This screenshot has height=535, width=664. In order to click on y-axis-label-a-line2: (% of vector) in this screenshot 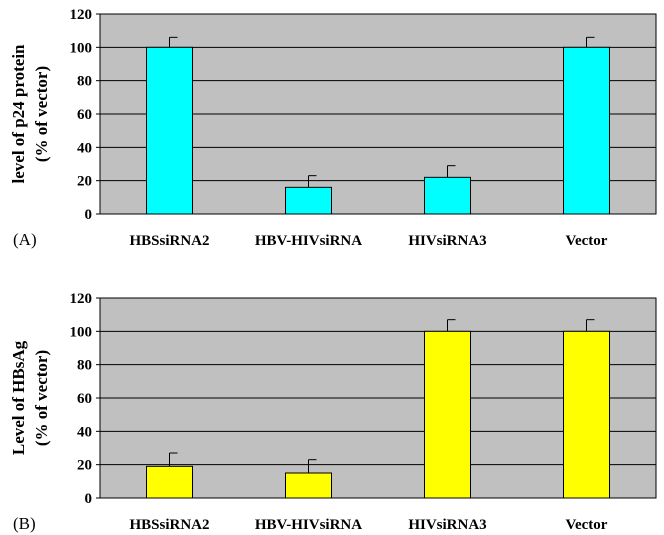, I will do `click(41, 114)`.